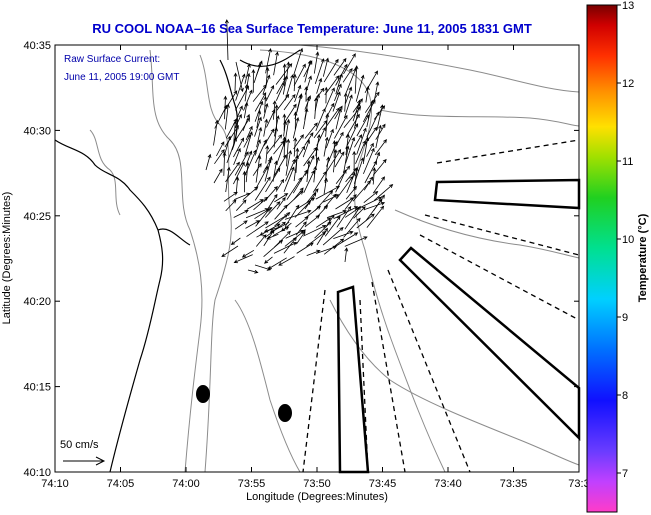 This screenshot has width=651, height=515. Describe the element at coordinates (121, 77) in the screenshot. I see `annotation-line2: June 11, 2005 19:00 GMT` at that location.